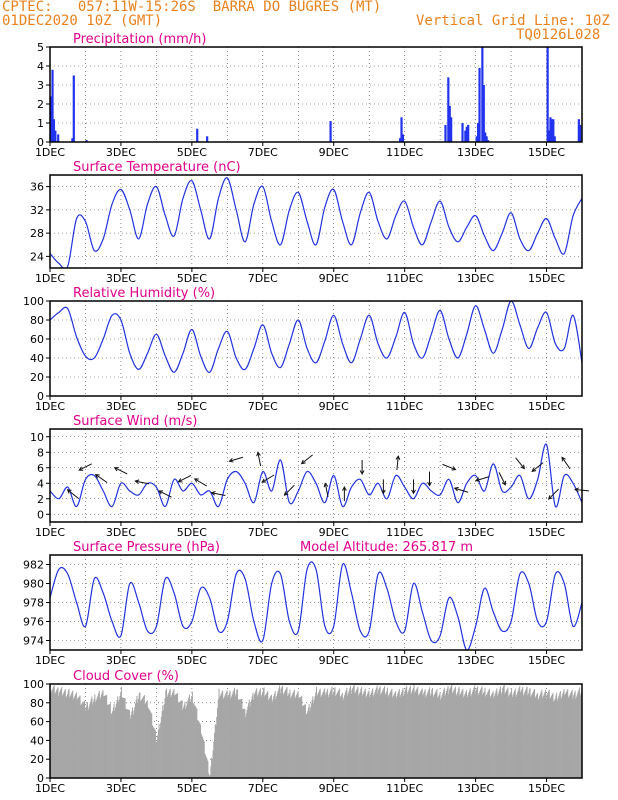 This screenshot has width=618, height=800. I want to click on precip-xtick-label: 3DEC, so click(121, 152).